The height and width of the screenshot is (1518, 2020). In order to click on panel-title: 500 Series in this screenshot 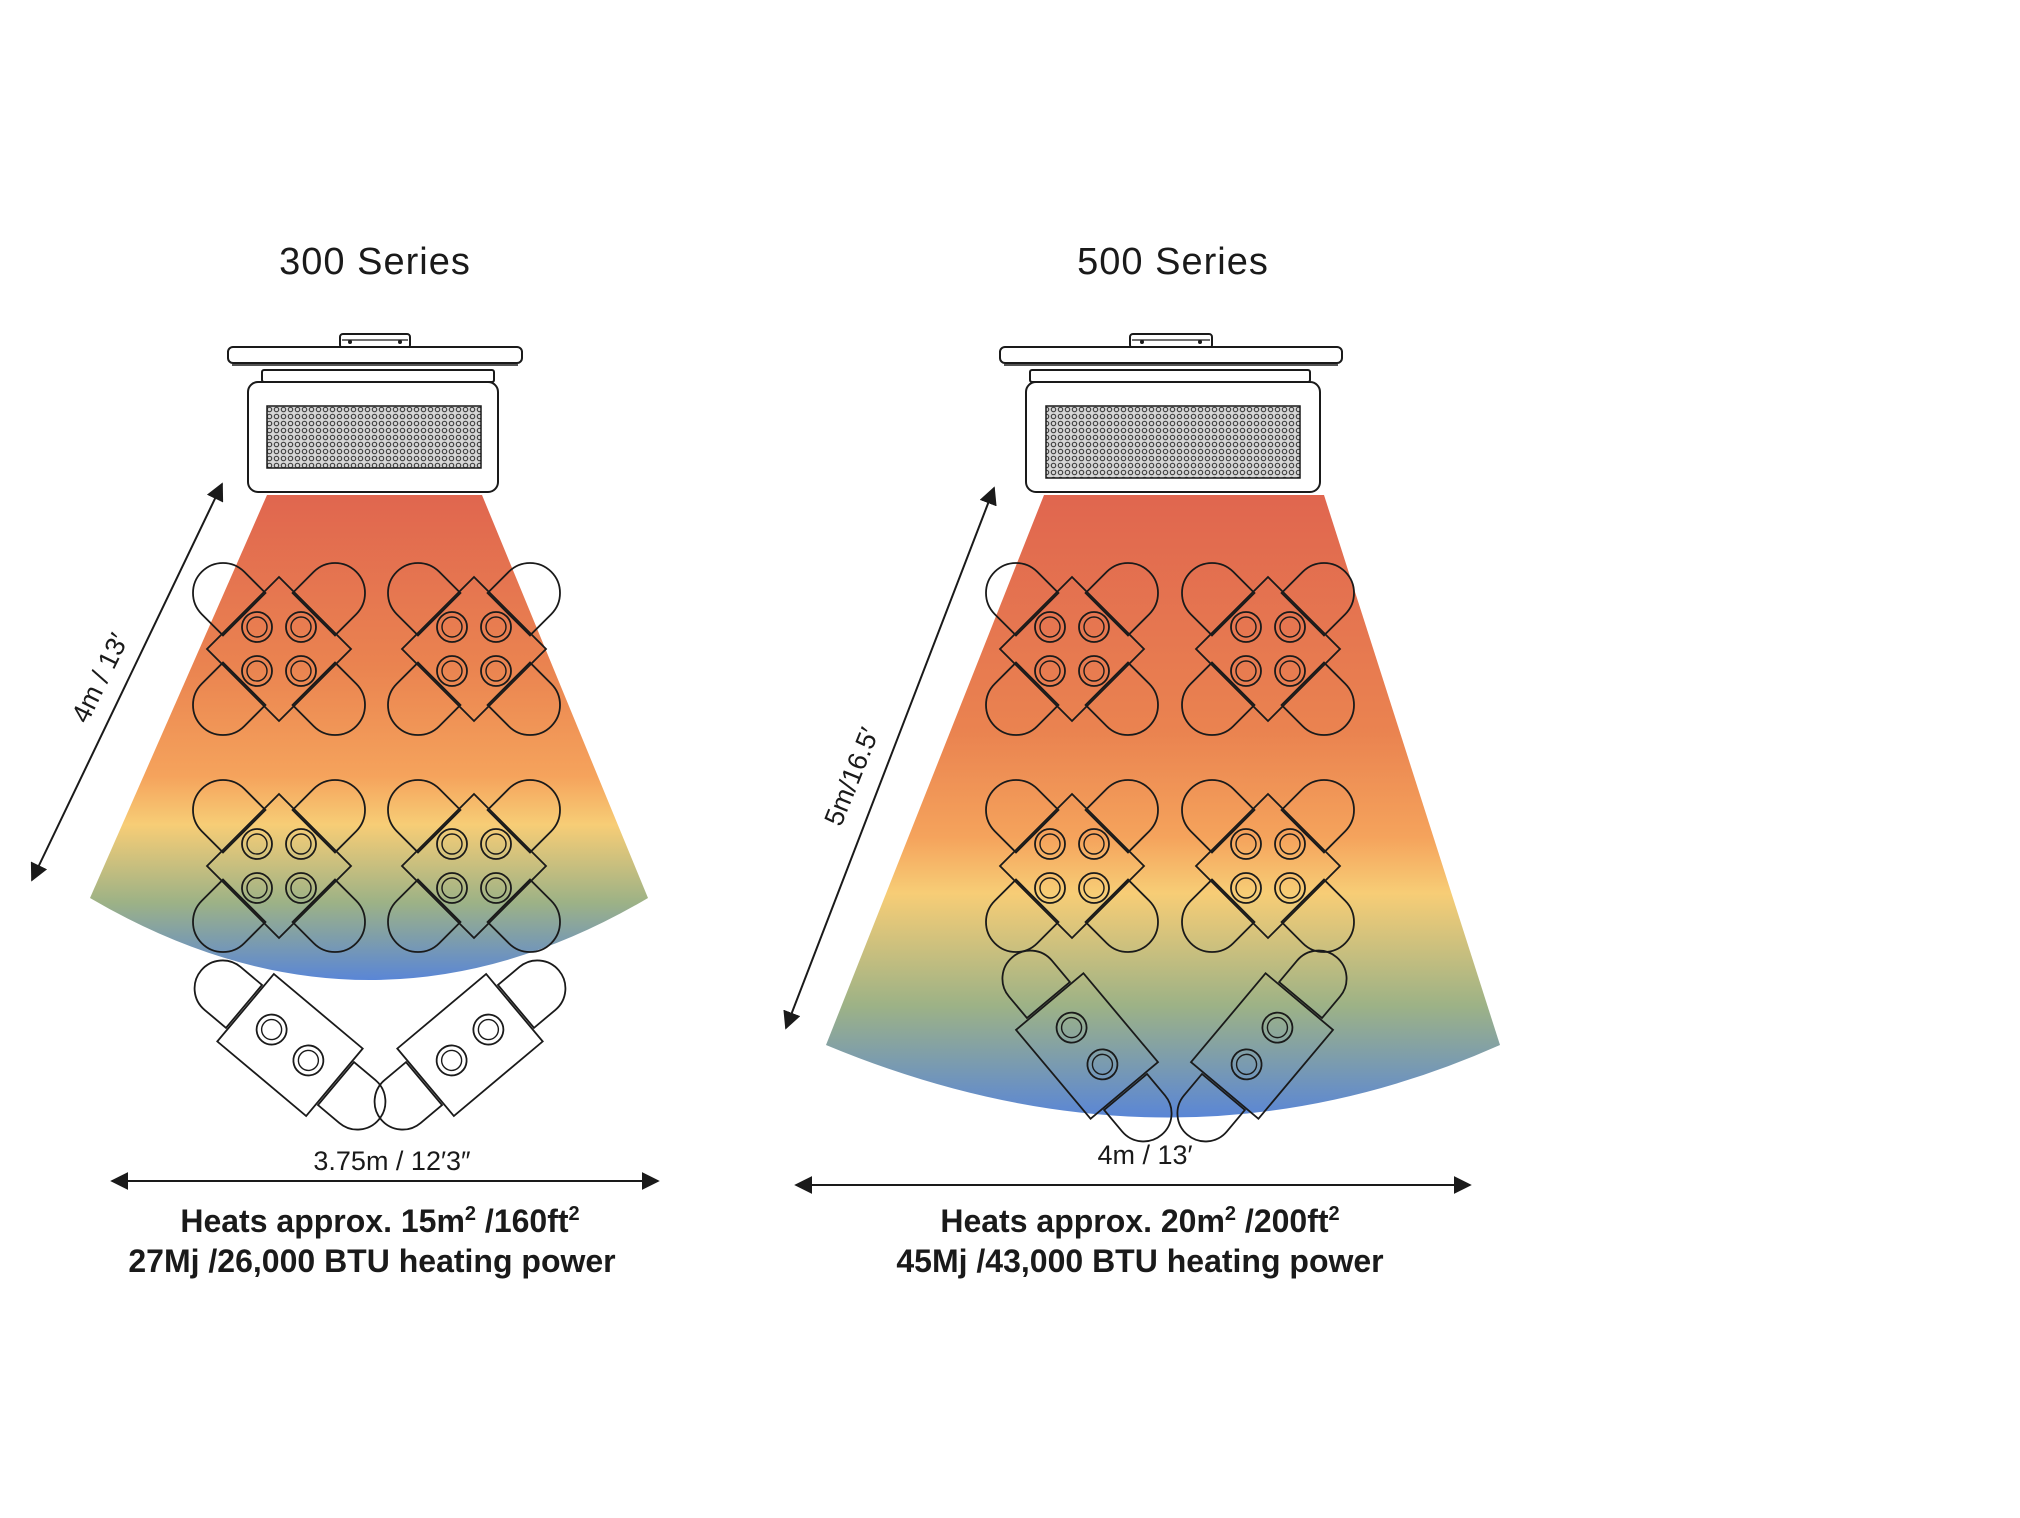, I will do `click(1173, 262)`.